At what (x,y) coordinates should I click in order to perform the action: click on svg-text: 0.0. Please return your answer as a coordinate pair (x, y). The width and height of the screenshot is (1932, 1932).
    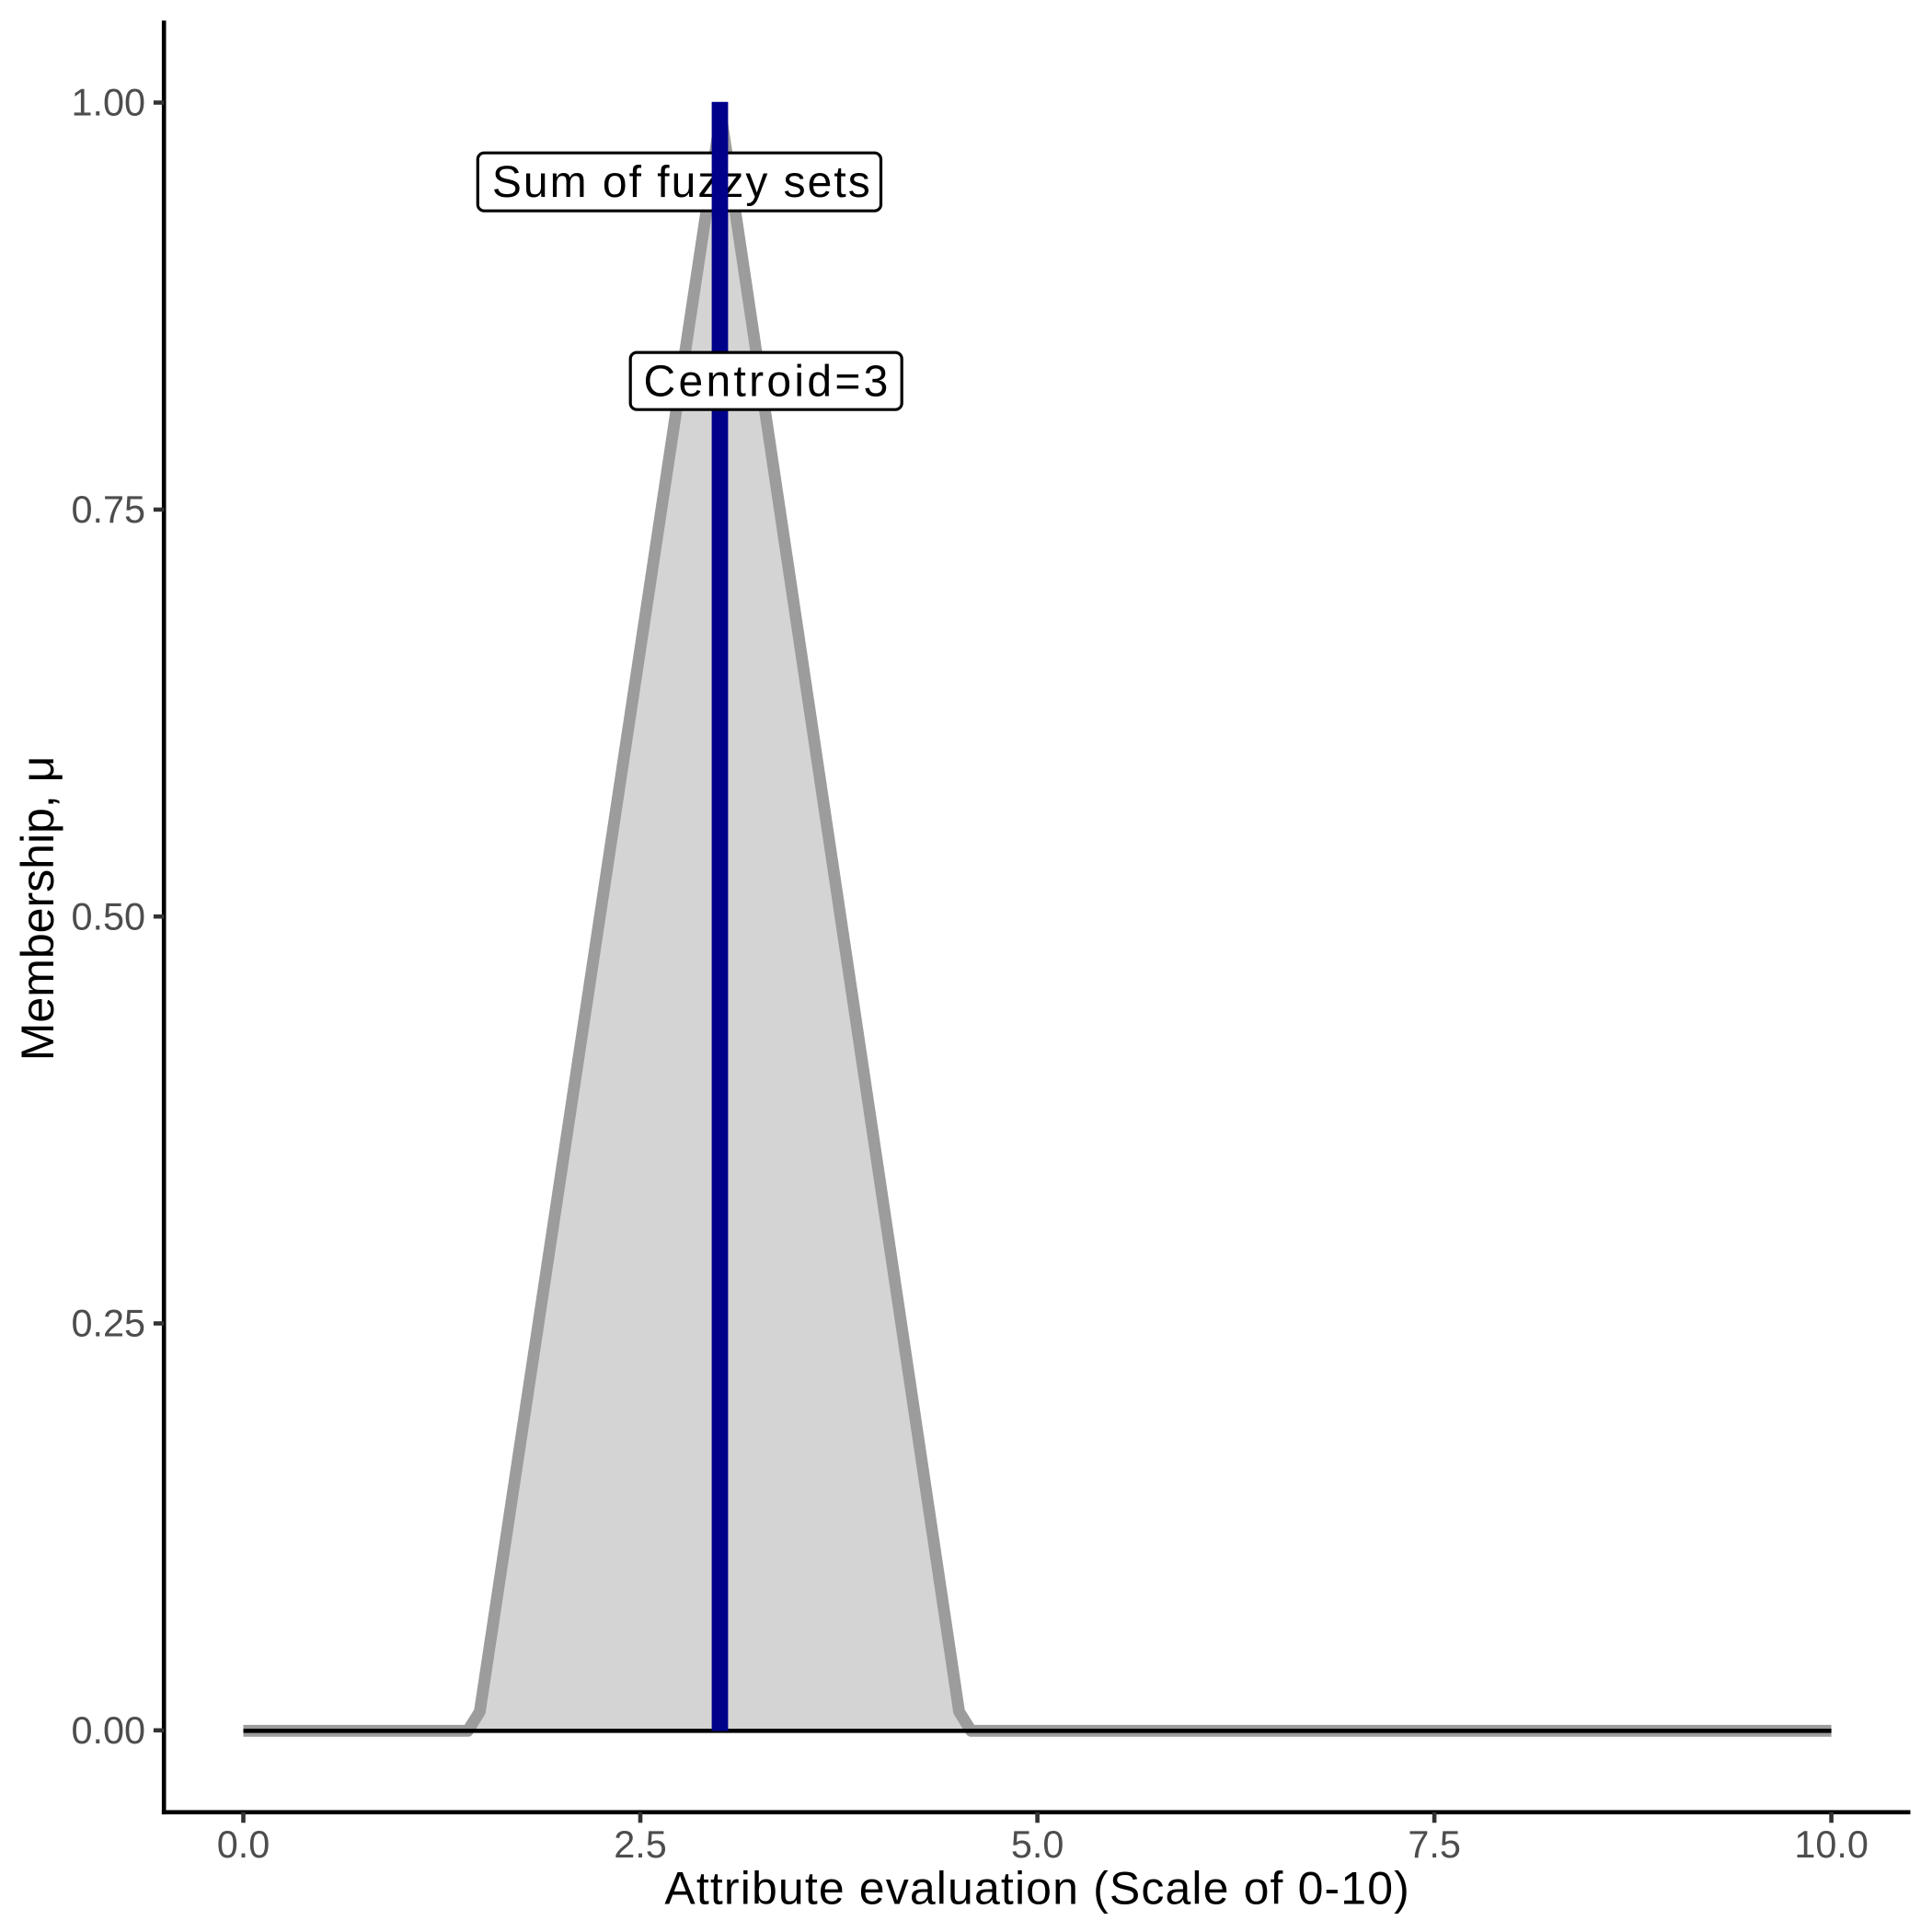
    Looking at the image, I should click on (243, 1844).